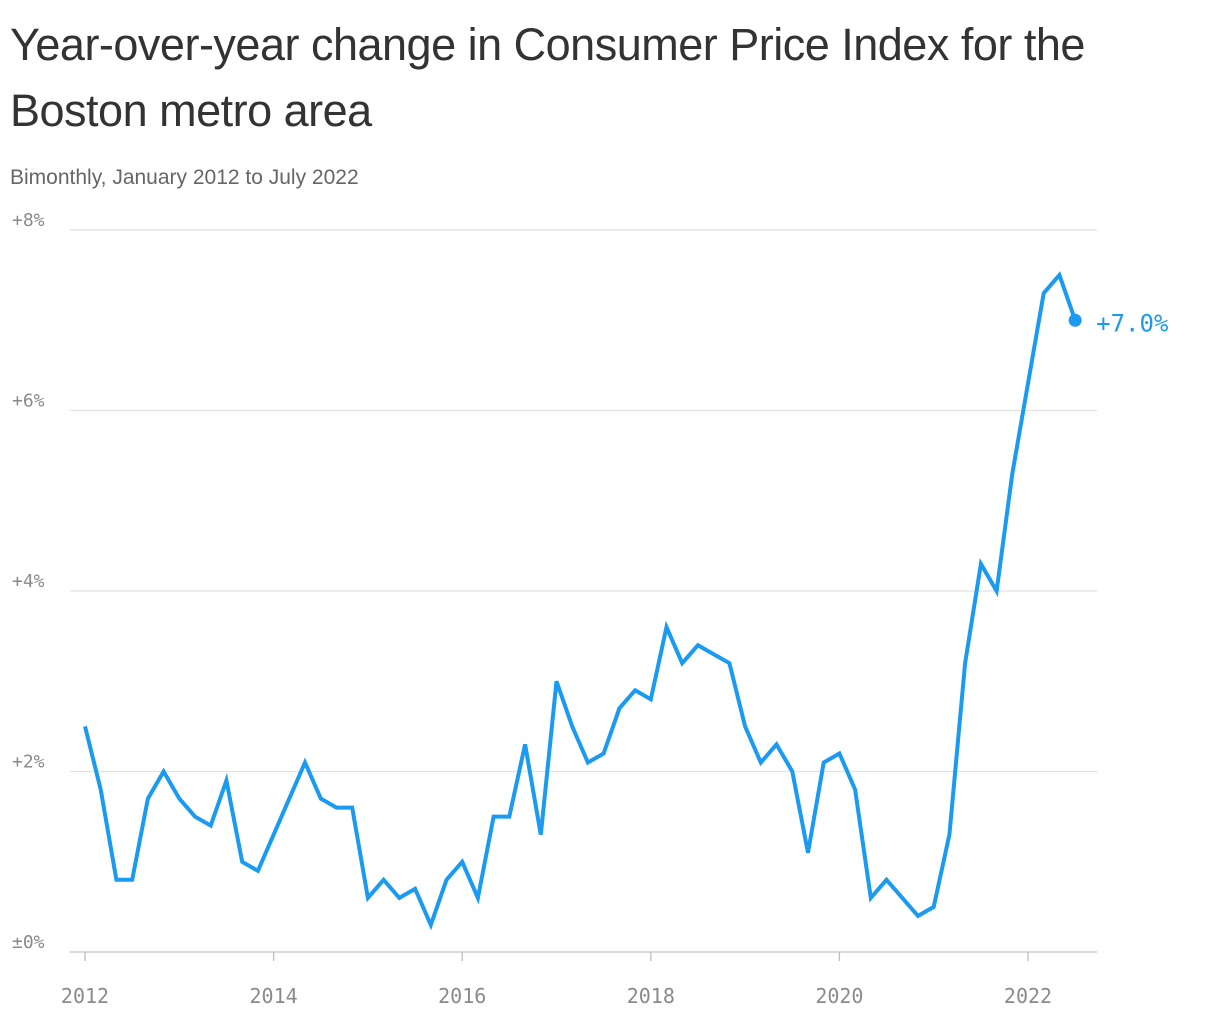 This screenshot has height=1020, width=1220. What do you see at coordinates (1028, 996) in the screenshot?
I see `x-tick-label: 2022` at bounding box center [1028, 996].